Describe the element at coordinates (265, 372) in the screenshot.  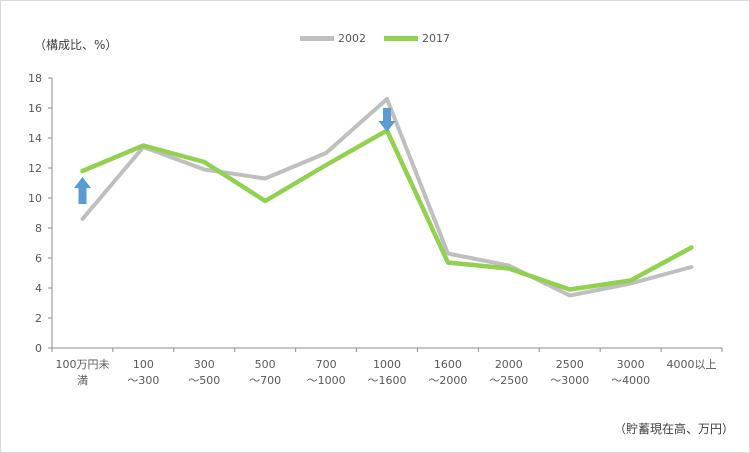
I see `x-tick-label: 500 ～700` at that location.